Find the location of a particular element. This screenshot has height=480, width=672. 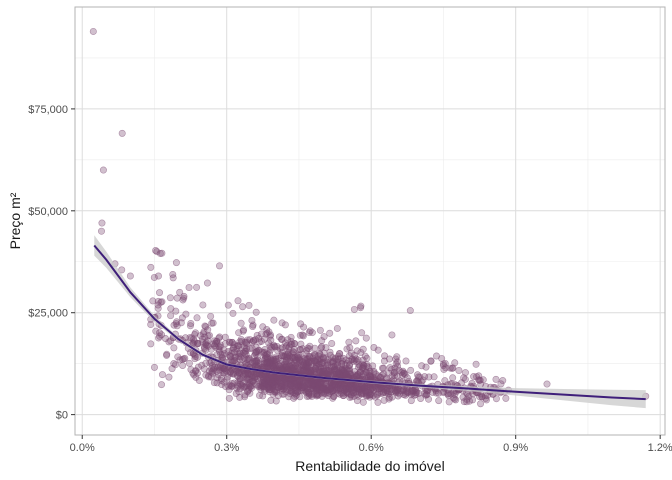

x-tick-label: 1.2% is located at coordinates (660, 448).